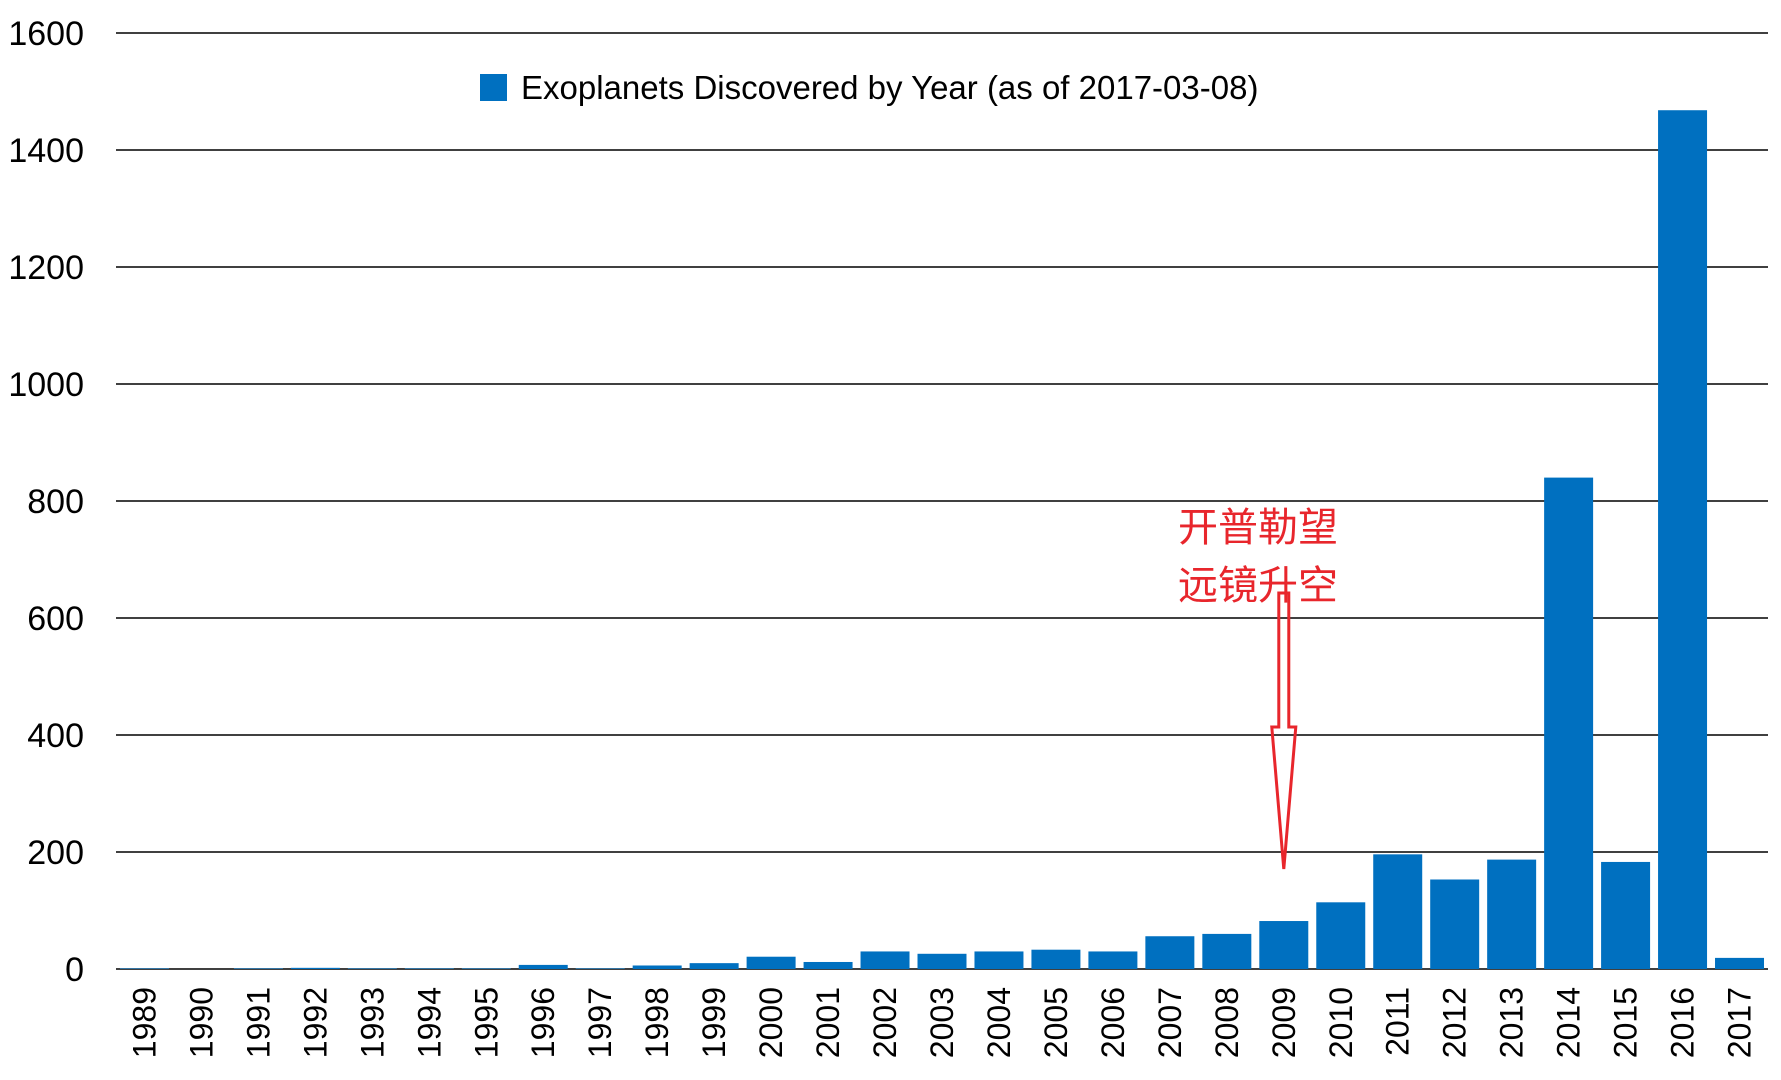 The image size is (1781, 1080). I want to click on bar-1994, so click(429, 968).